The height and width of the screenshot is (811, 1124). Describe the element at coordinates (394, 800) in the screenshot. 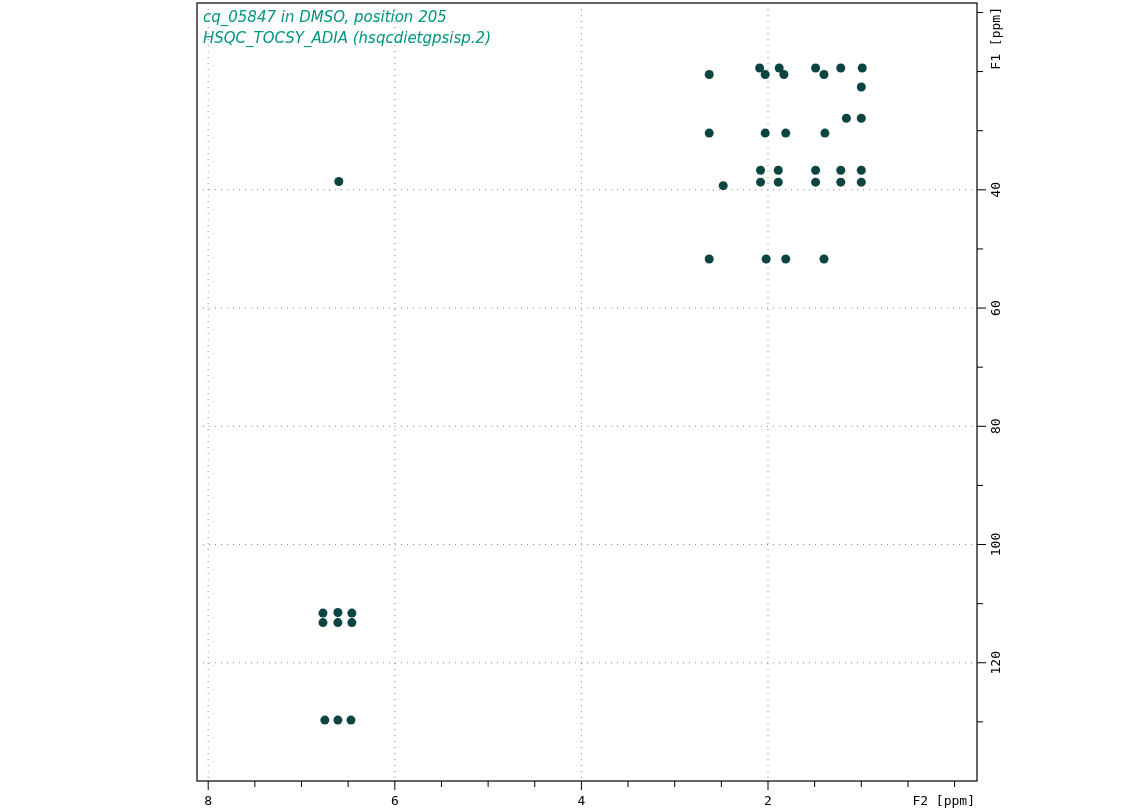

I see `x-tick-label: 6` at that location.